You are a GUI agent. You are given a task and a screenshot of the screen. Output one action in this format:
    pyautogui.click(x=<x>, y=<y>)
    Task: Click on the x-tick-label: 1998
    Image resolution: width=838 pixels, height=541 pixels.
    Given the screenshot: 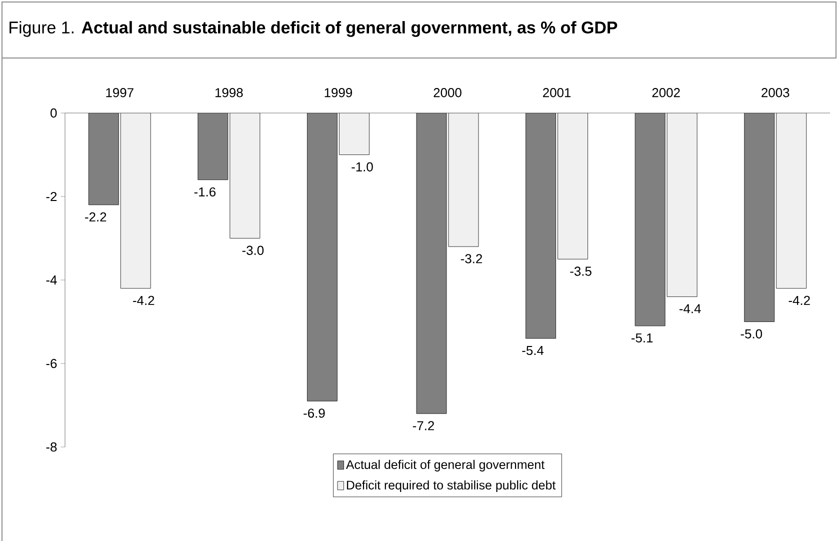 What is the action you would take?
    pyautogui.click(x=229, y=93)
    